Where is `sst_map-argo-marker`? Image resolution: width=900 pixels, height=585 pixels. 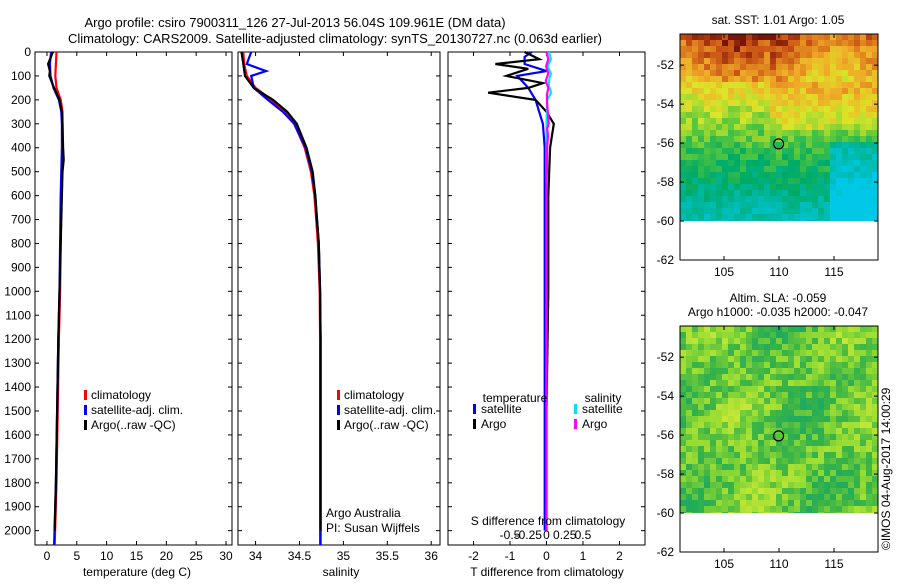
sst_map-argo-marker is located at coordinates (778, 144).